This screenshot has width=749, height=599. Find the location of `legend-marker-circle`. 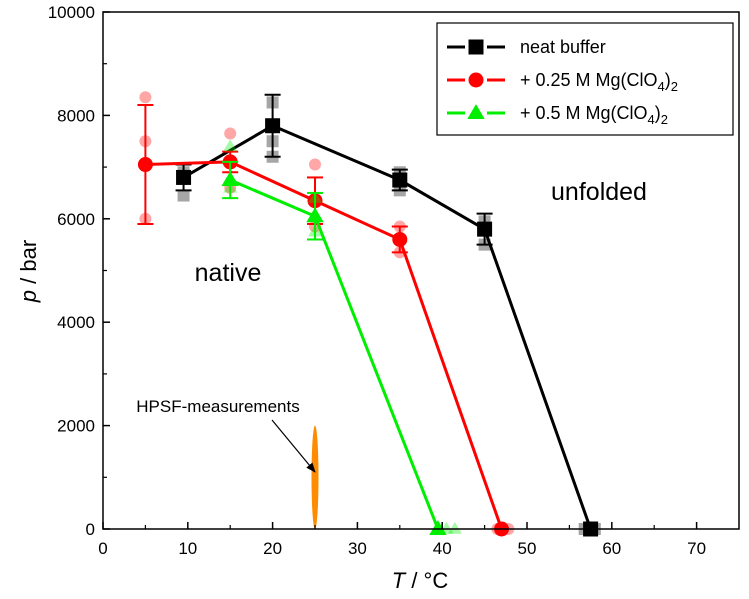

legend-marker-circle is located at coordinates (476, 80).